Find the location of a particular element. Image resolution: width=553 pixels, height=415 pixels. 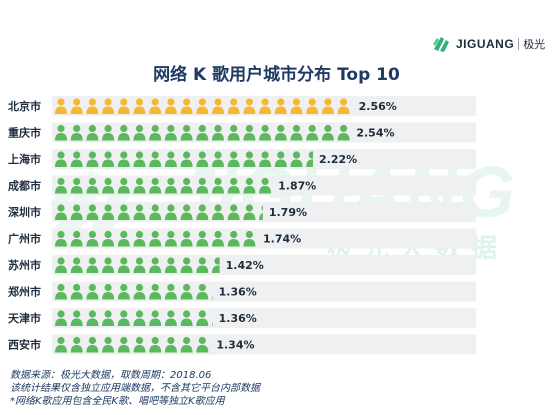

category-label: 广州市 is located at coordinates (24, 239).